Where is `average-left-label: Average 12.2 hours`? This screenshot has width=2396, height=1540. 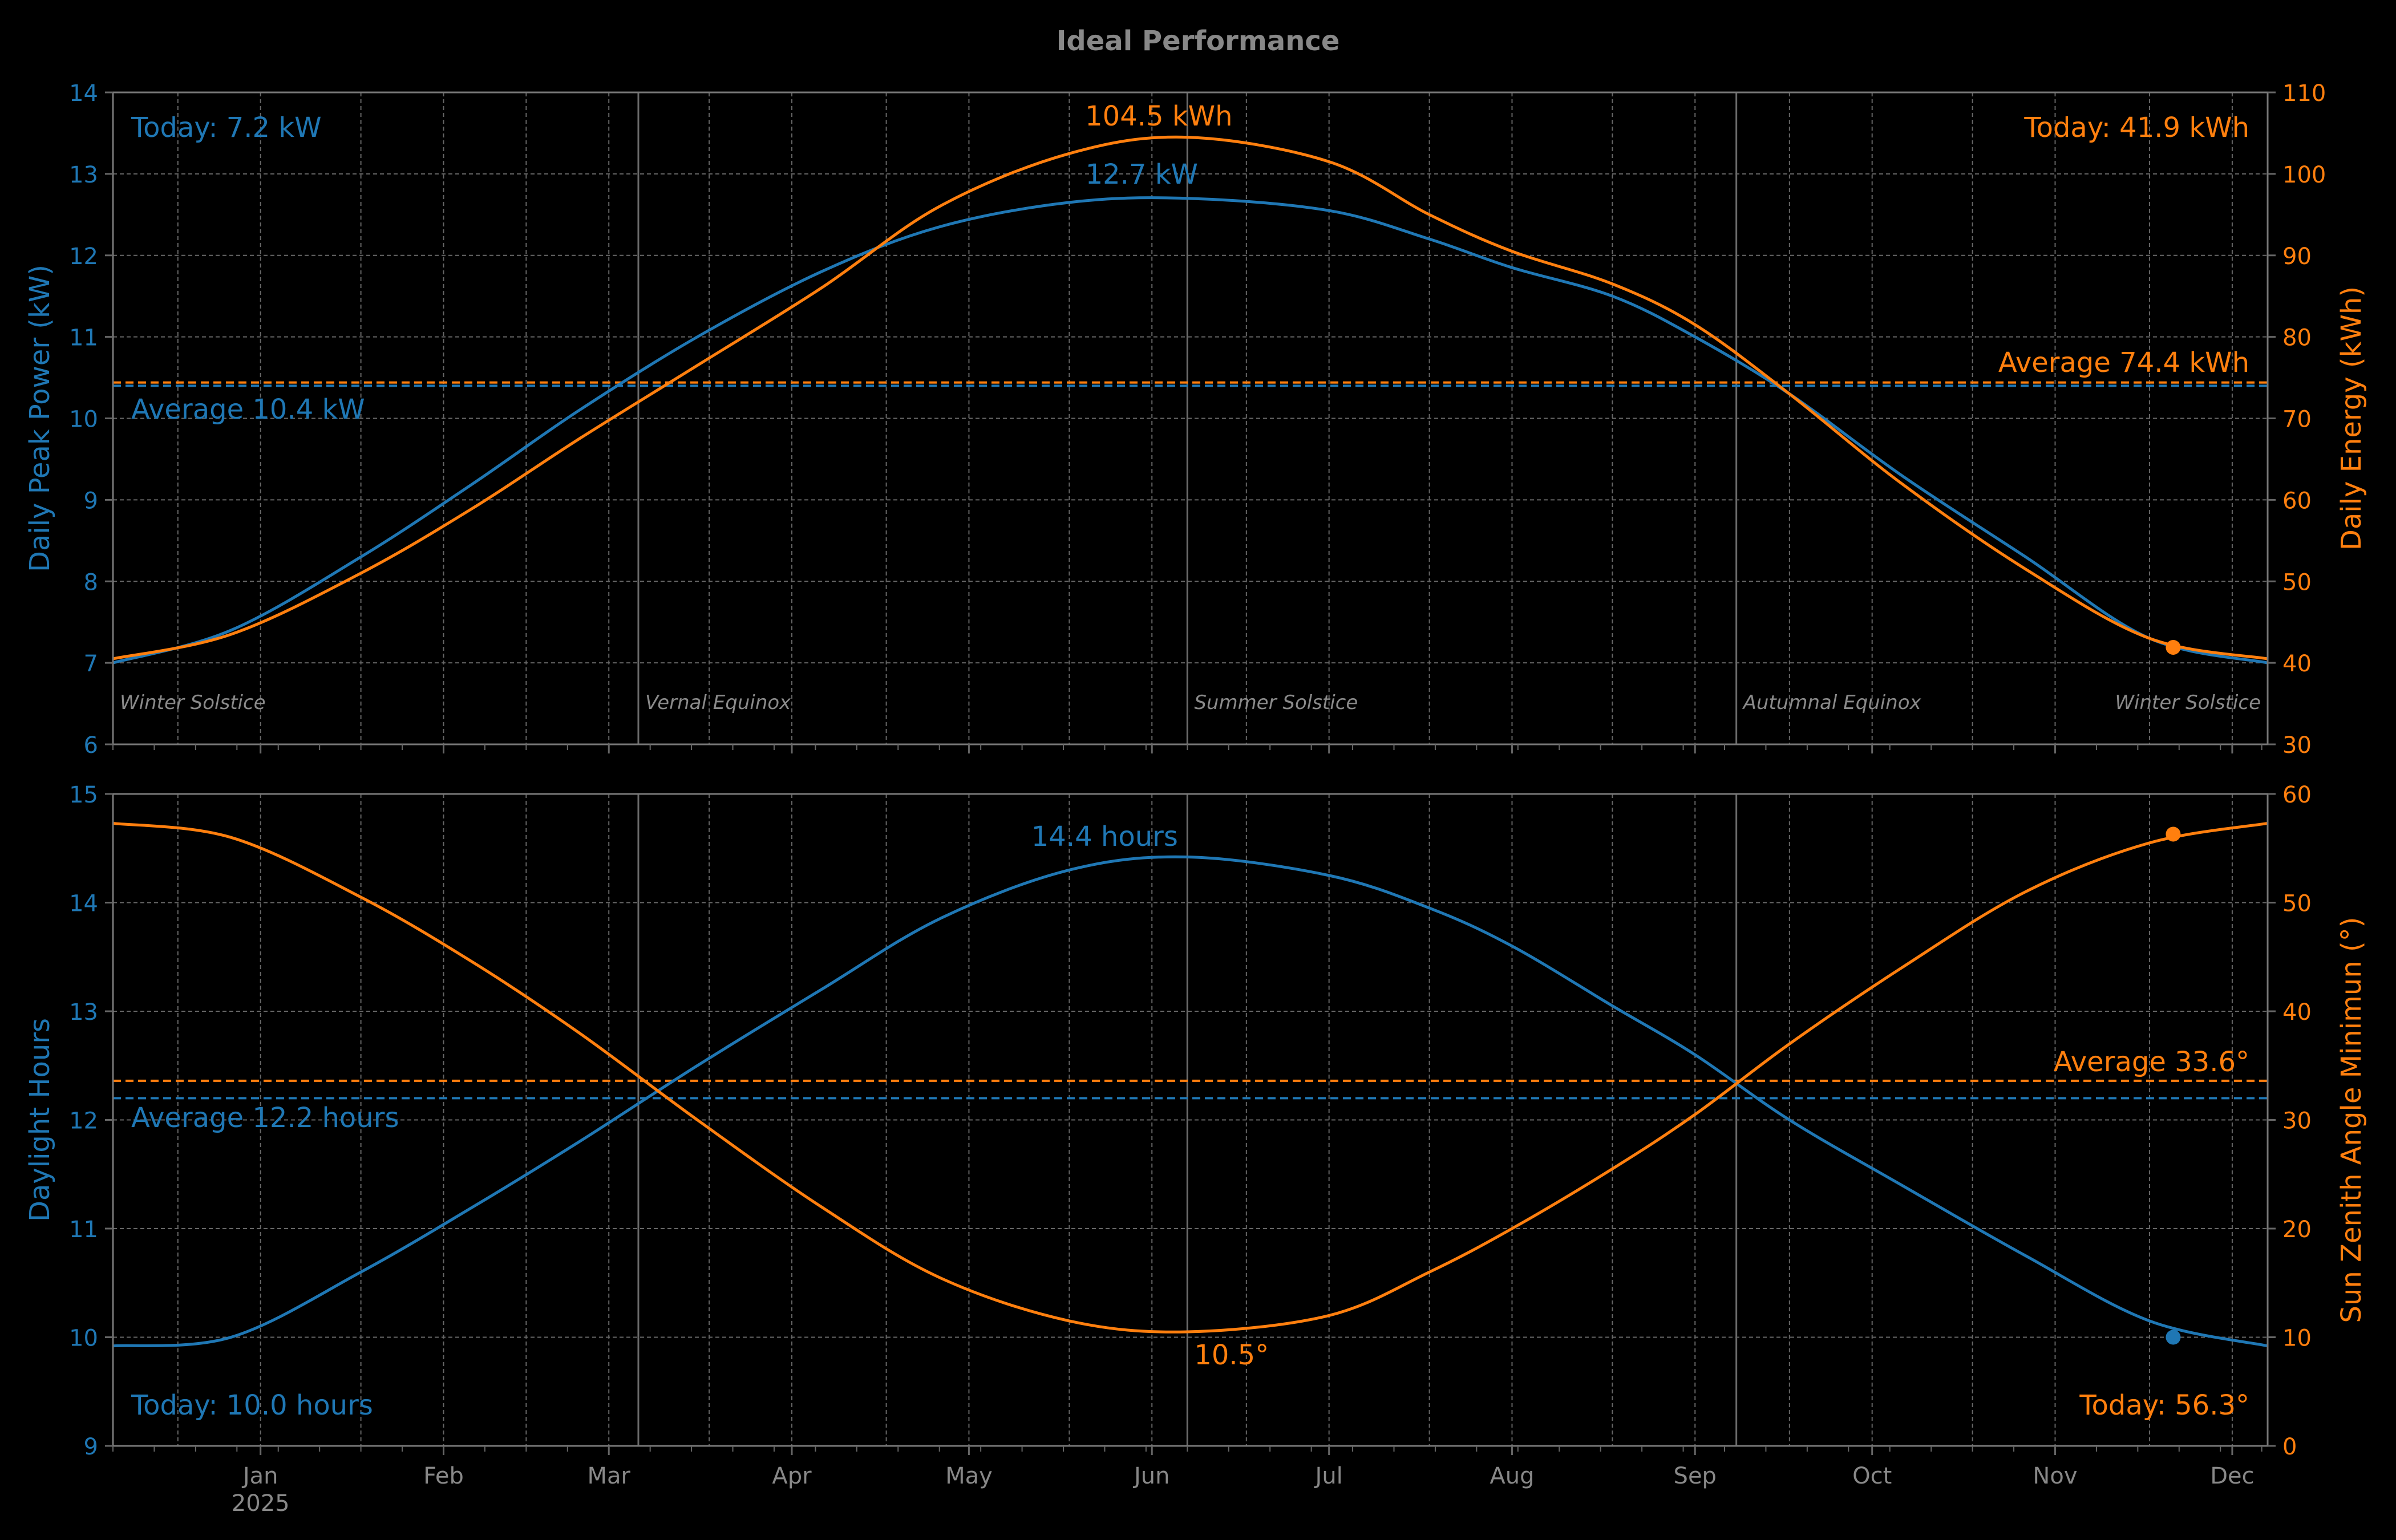 average-left-label: Average 12.2 hours is located at coordinates (265, 1118).